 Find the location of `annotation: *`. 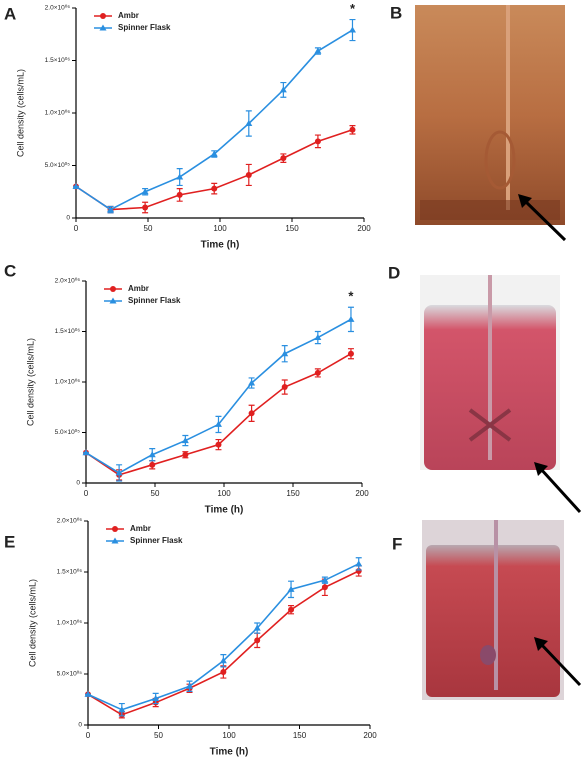

annotation: * is located at coordinates (351, 296).